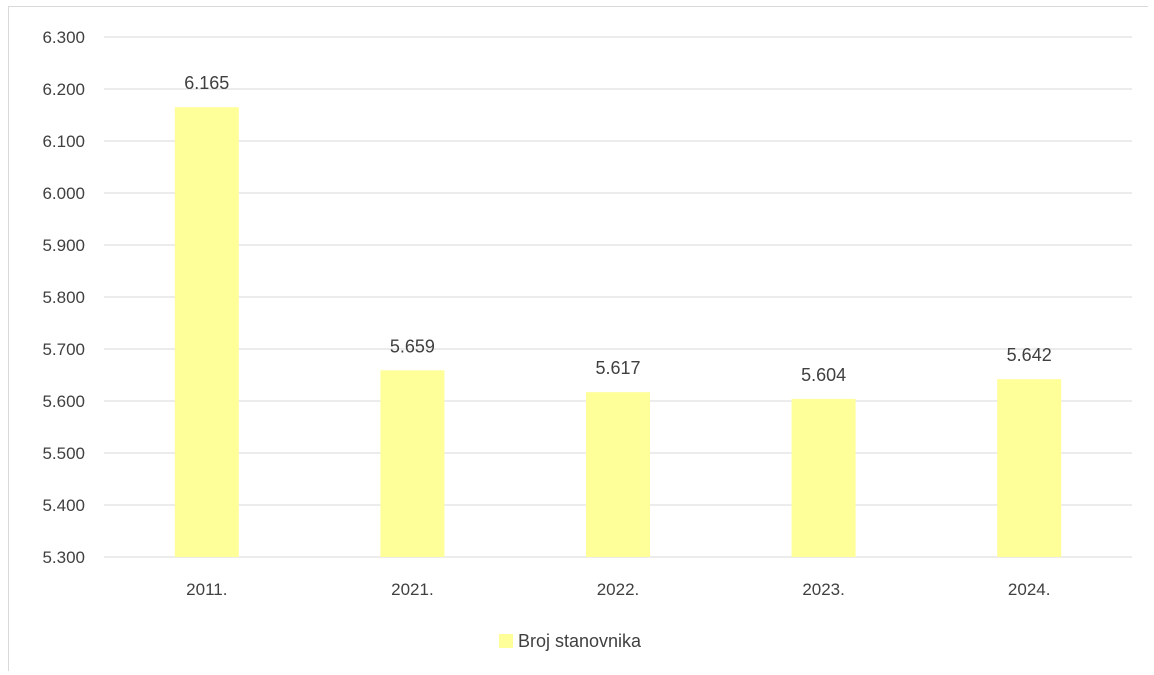 The image size is (1154, 675). What do you see at coordinates (823, 589) in the screenshot?
I see `x-tick-label: 2023.` at bounding box center [823, 589].